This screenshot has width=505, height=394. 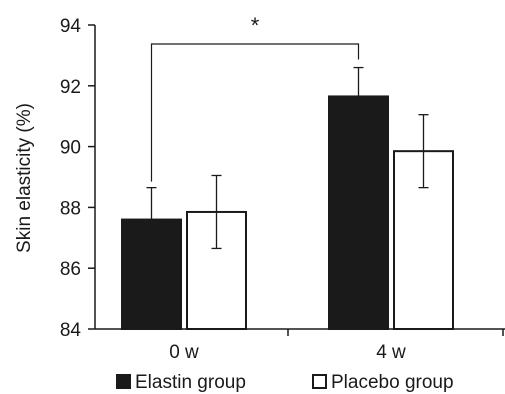 I want to click on significance-label: *, so click(x=255, y=25).